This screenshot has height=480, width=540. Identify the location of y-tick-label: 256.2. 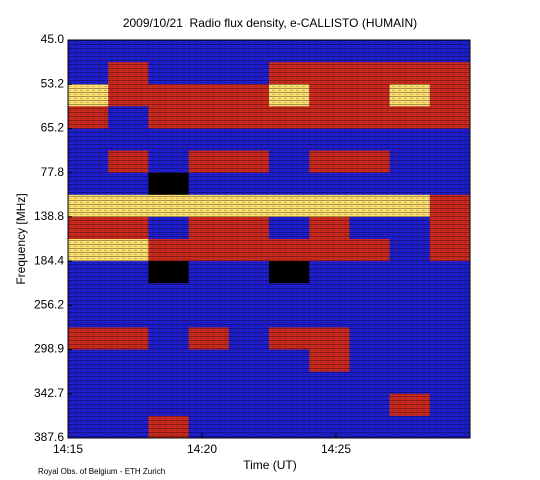
(49, 305).